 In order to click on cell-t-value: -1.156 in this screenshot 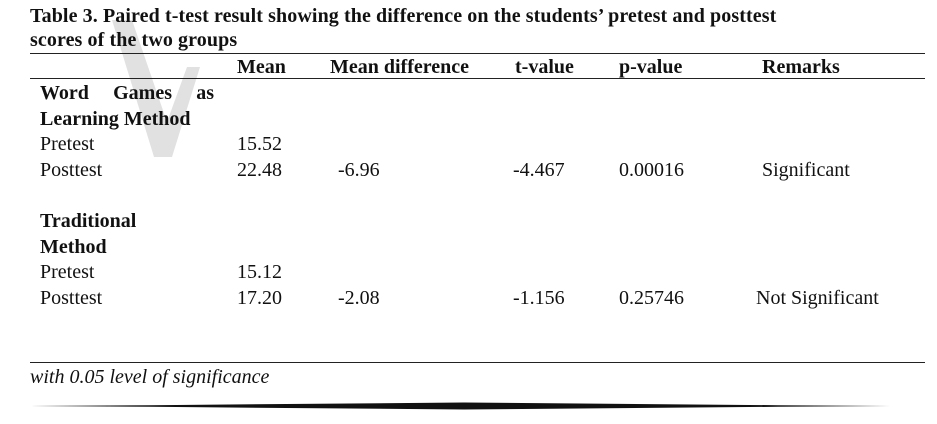, I will do `click(539, 298)`.